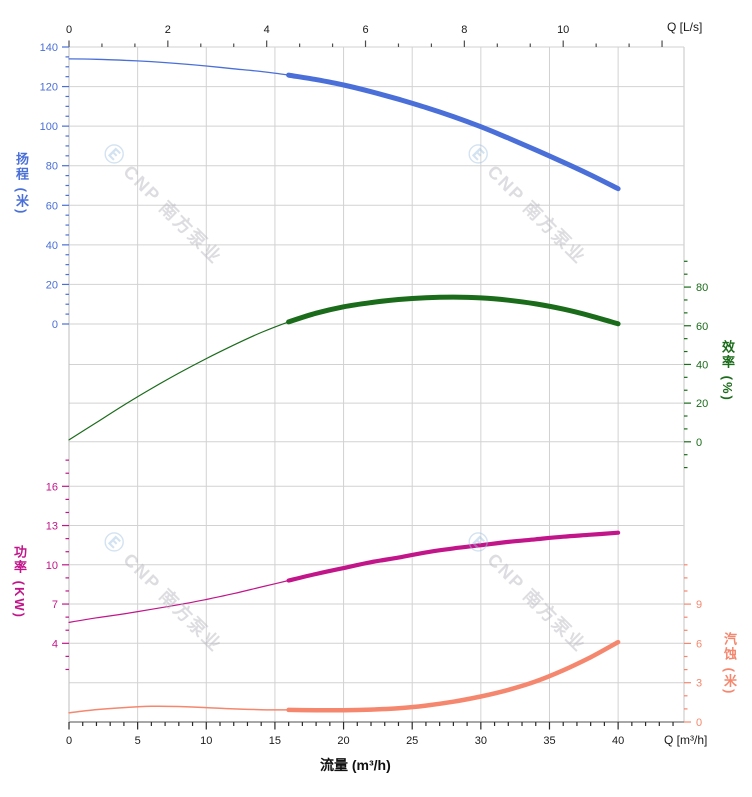 The image size is (752, 797). Describe the element at coordinates (19, 582) in the screenshot. I see `power-axis-title: 功率 (KW)` at that location.